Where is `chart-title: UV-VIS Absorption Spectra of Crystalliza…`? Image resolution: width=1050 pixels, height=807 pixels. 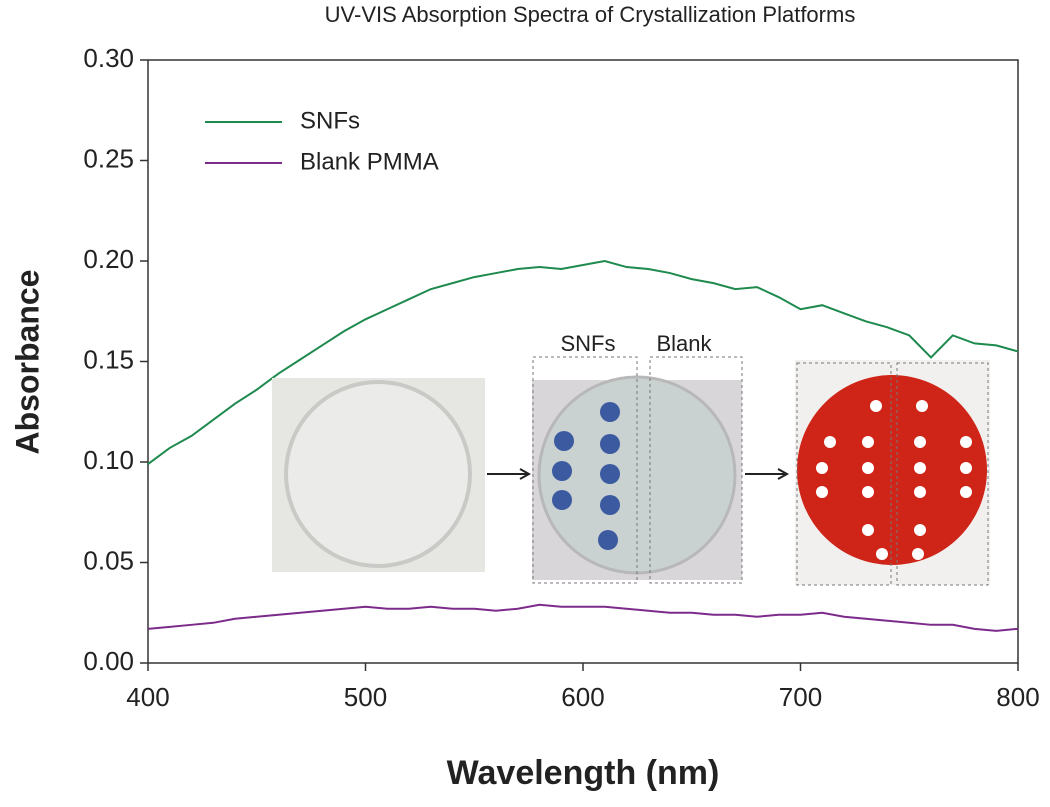
chart-title: UV-VIS Absorption Spectra of Crystalliza… is located at coordinates (590, 14).